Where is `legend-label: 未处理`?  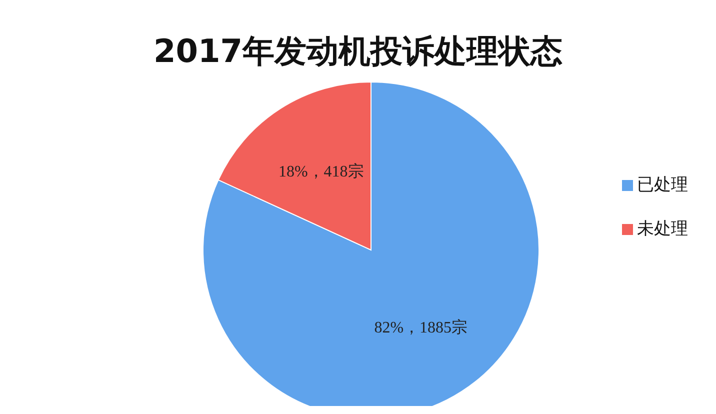 legend-label: 未处理 is located at coordinates (662, 229).